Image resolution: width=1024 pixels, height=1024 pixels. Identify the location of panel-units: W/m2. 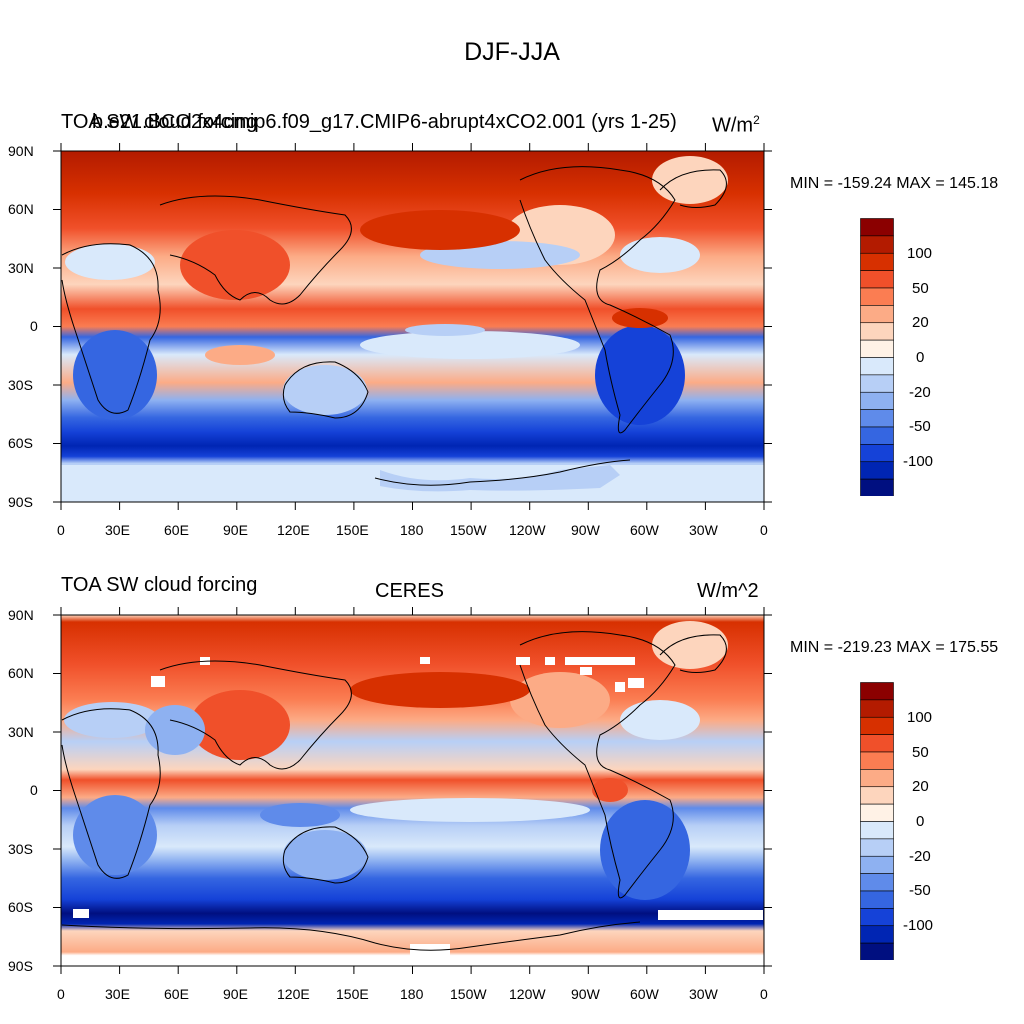
(736, 125).